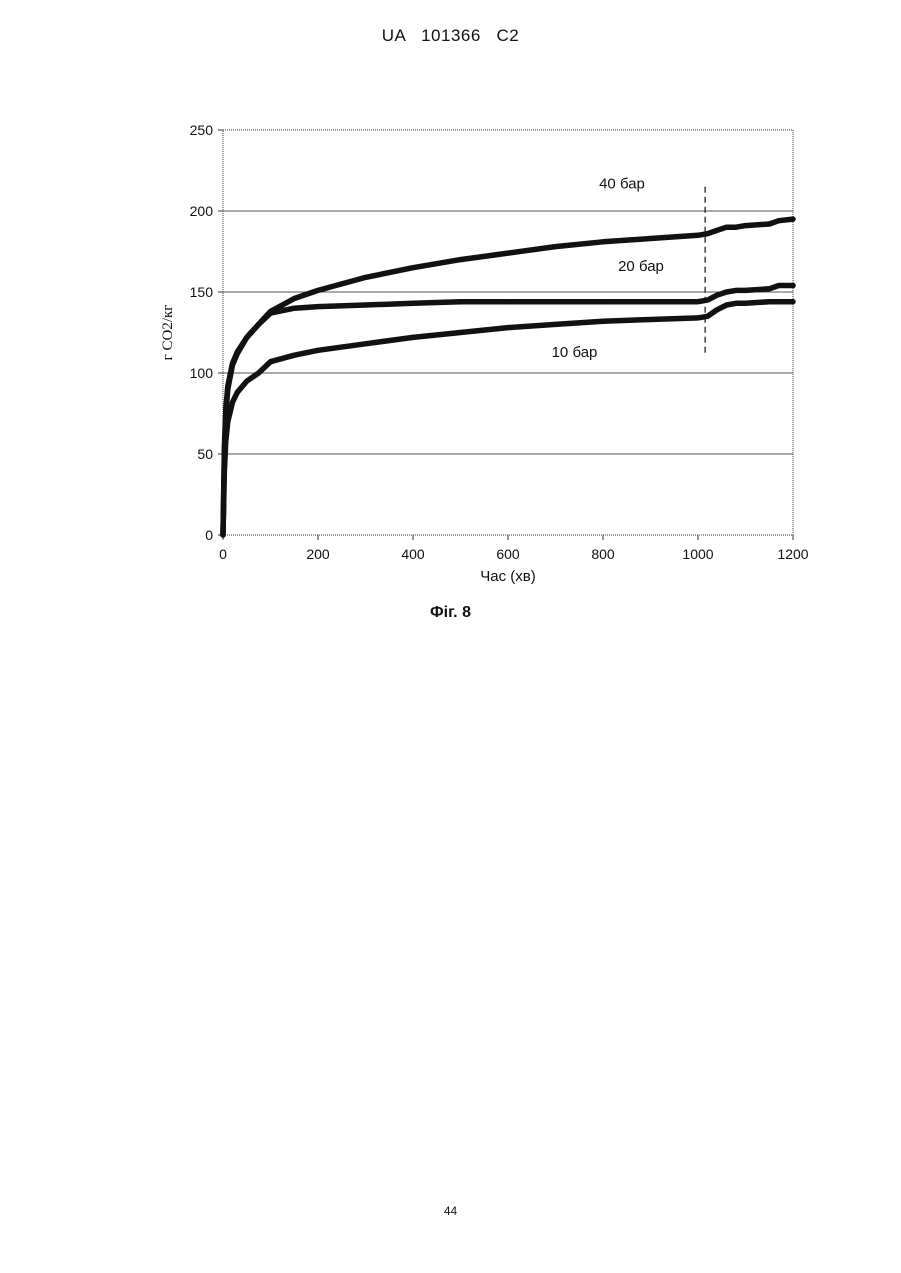 The height and width of the screenshot is (1273, 901). I want to click on series-annotation: 40 бар, so click(622, 183).